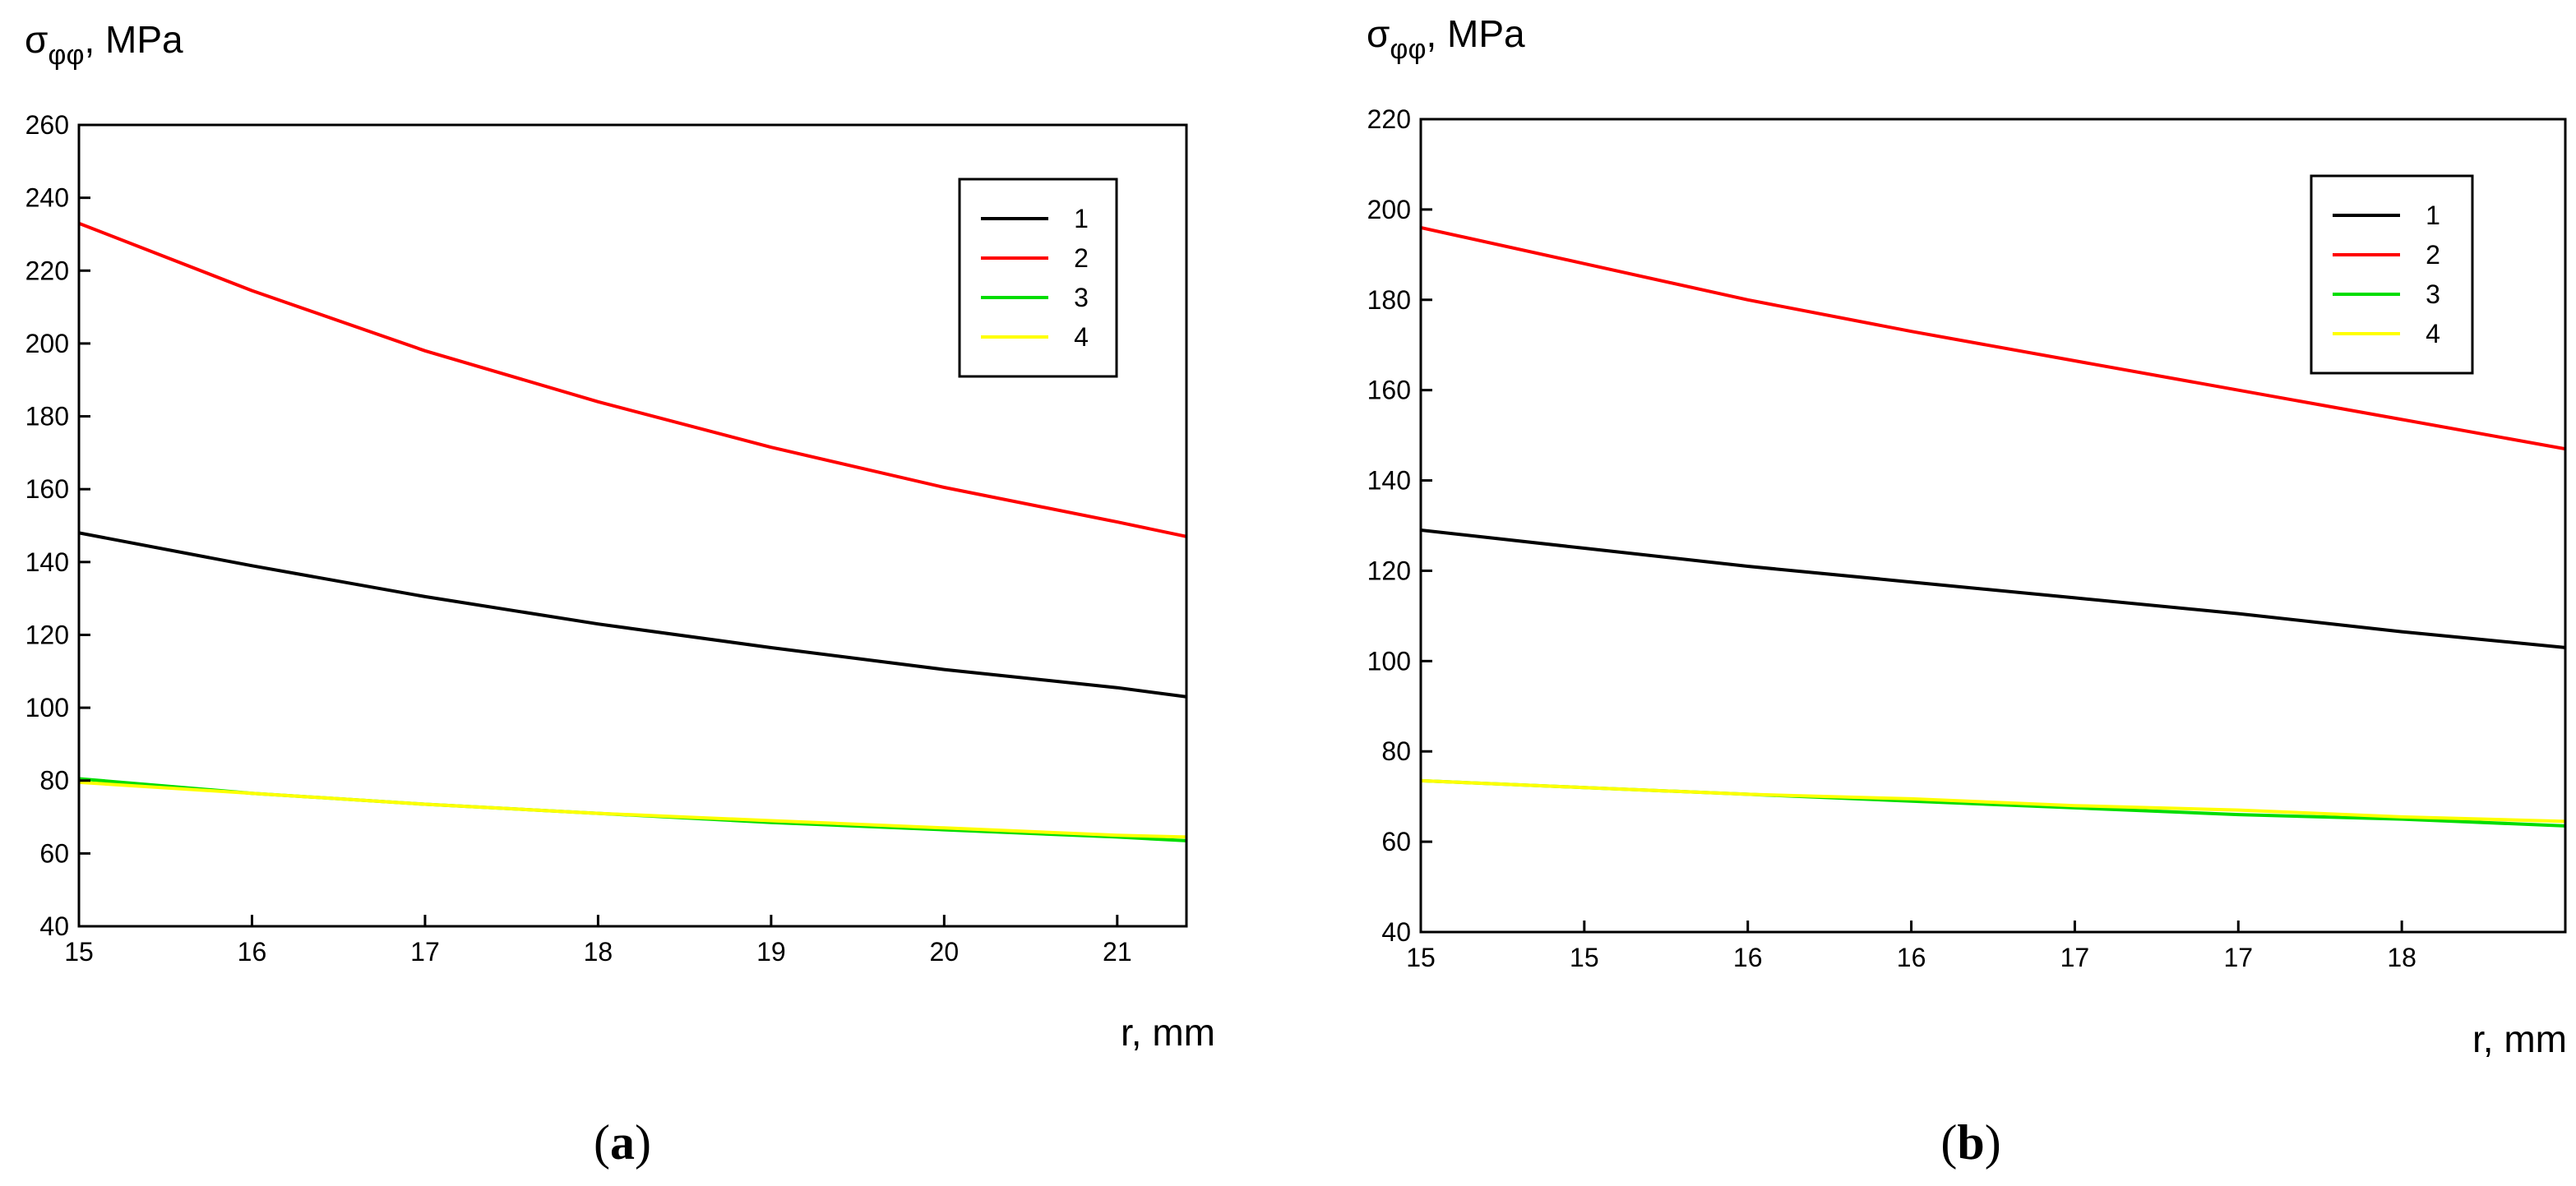 This screenshot has height=1186, width=2576. I want to click on panel-letter: a, so click(622, 1143).